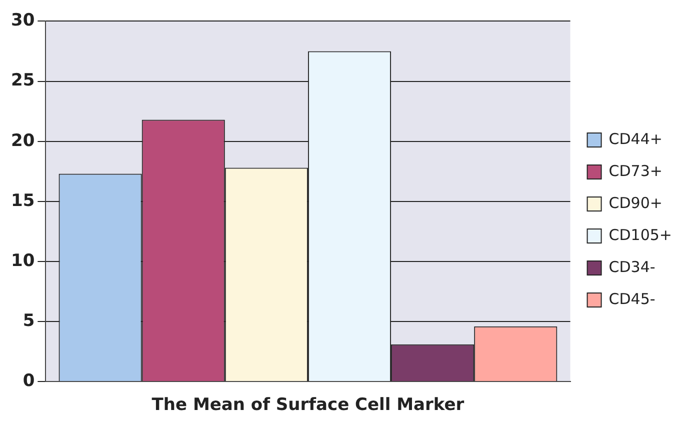 This screenshot has height=428, width=700. Describe the element at coordinates (22, 200) in the screenshot. I see `y-tick-label: 15` at that location.